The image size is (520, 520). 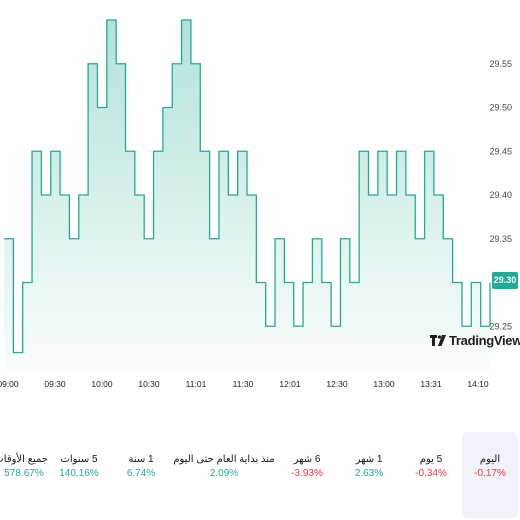 What do you see at coordinates (505, 280) in the screenshot?
I see `last-price-badge: 29.30` at bounding box center [505, 280].